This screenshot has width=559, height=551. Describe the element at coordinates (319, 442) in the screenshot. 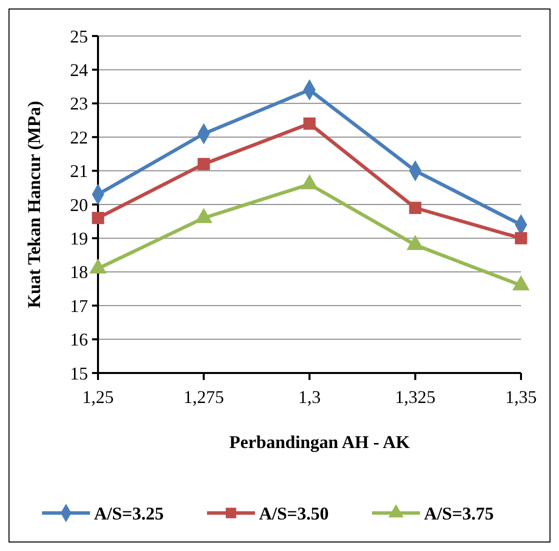

I see `x-axis-title: Perbandingan AH - AK` at that location.